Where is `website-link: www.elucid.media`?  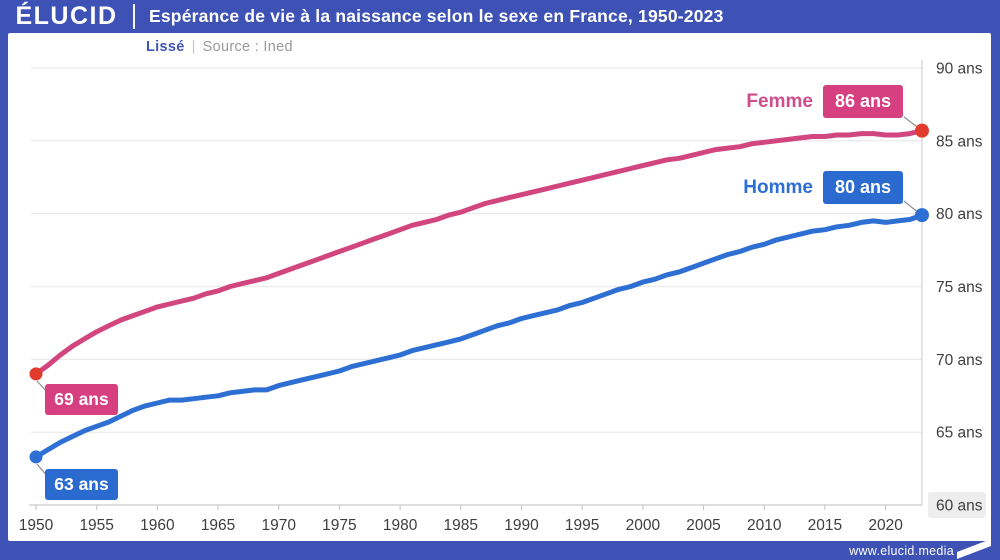
website-link: www.elucid.media is located at coordinates (901, 551).